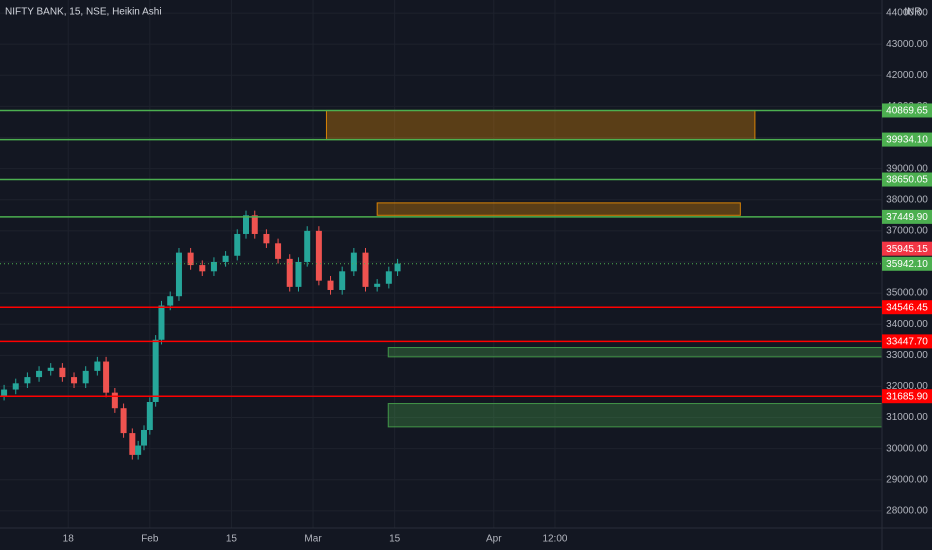 This screenshot has width=932, height=550. I want to click on level-tag-label: 39934.10, so click(907, 140).